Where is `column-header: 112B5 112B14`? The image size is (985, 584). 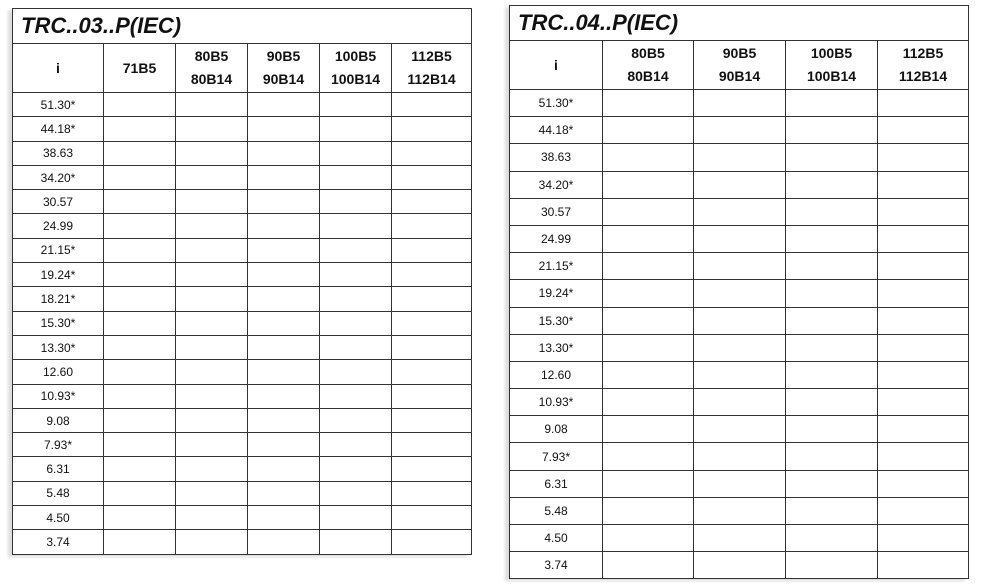 column-header: 112B5 112B14 is located at coordinates (431, 68).